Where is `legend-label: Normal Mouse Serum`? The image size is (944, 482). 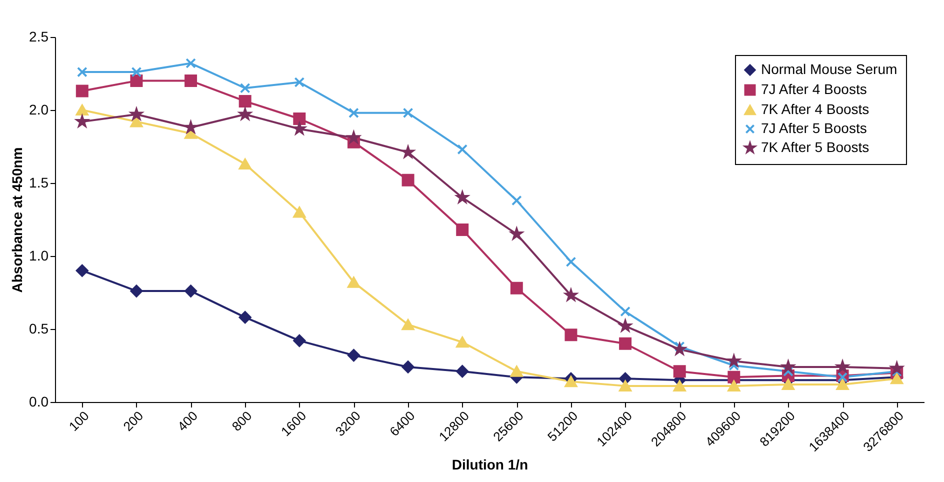
legend-label: Normal Mouse Serum is located at coordinates (829, 69).